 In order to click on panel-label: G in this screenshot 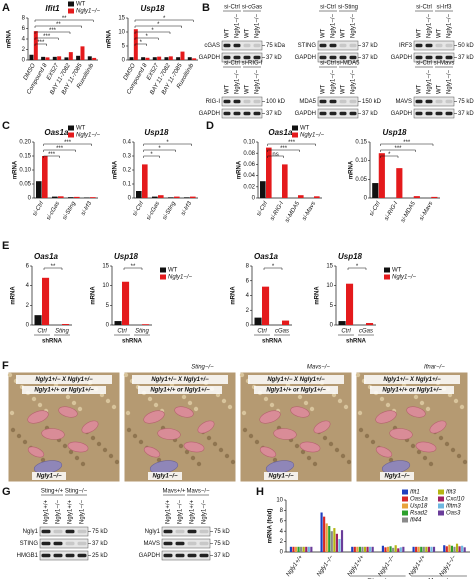, I will do `click(6, 492)`.